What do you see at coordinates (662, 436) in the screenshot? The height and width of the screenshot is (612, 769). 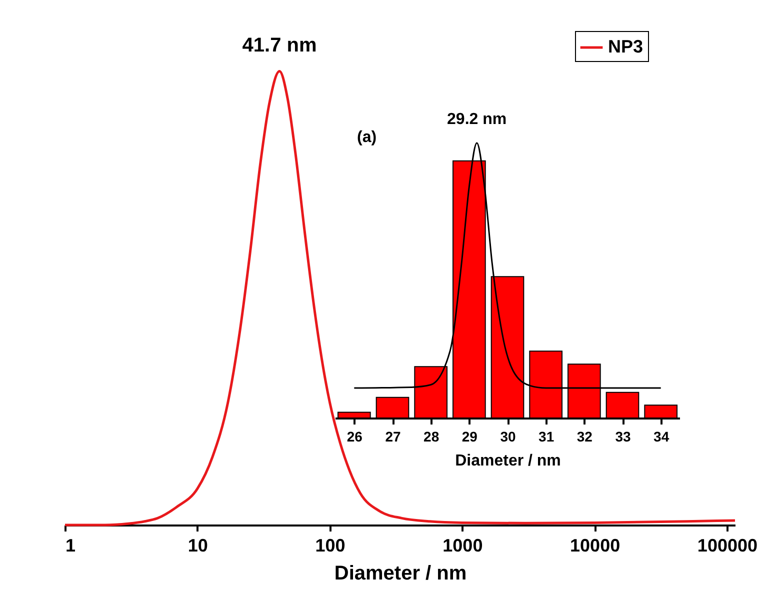 I see `x-tick-label: 34` at bounding box center [662, 436].